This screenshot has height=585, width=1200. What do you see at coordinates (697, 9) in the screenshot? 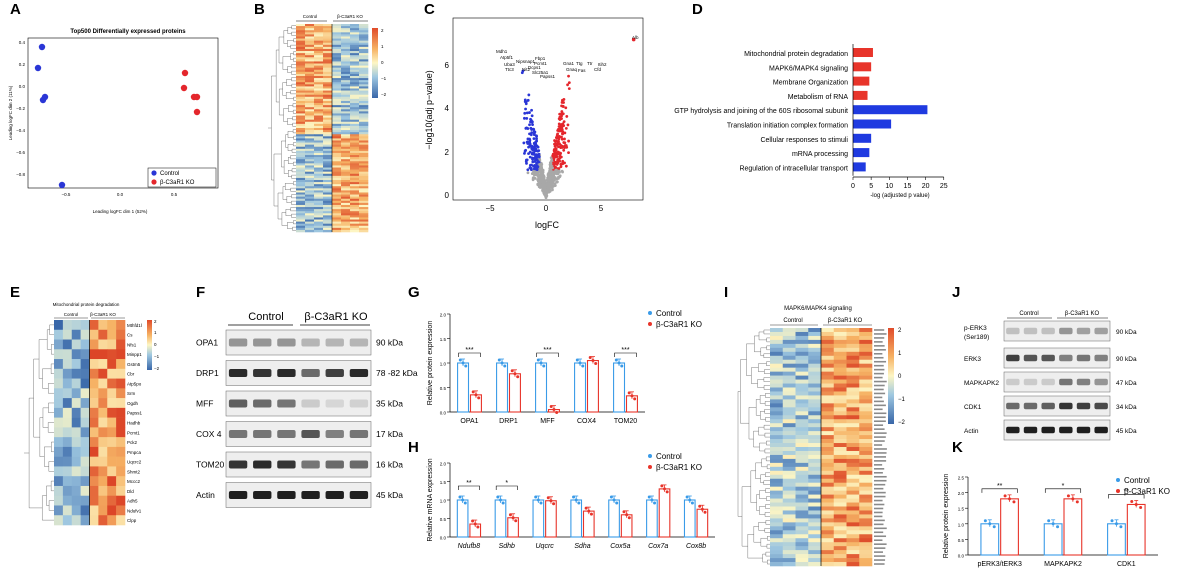
I see `panel-label-d: D` at bounding box center [697, 9].